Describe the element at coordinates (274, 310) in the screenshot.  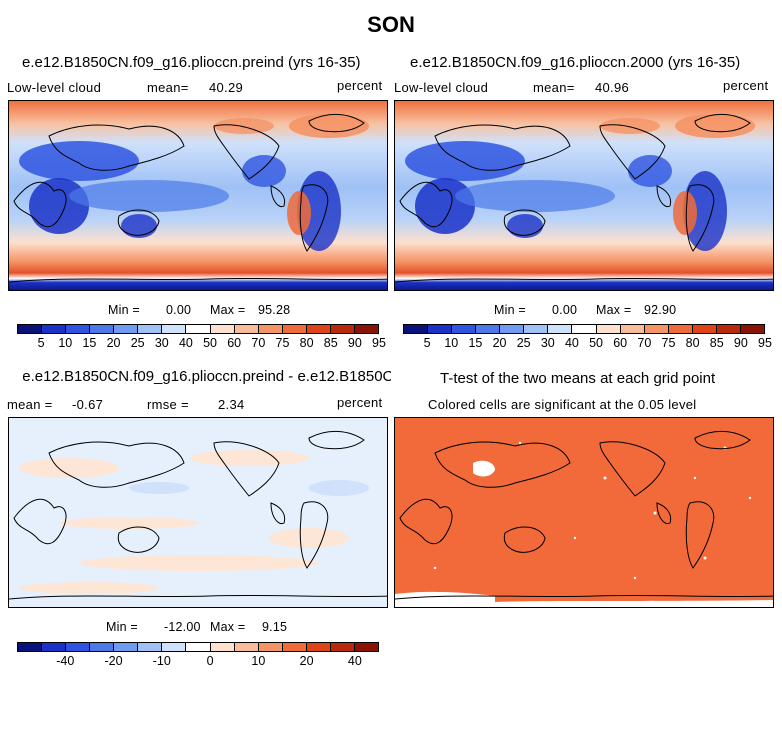
I see `panel1-max-value: 95.28` at that location.